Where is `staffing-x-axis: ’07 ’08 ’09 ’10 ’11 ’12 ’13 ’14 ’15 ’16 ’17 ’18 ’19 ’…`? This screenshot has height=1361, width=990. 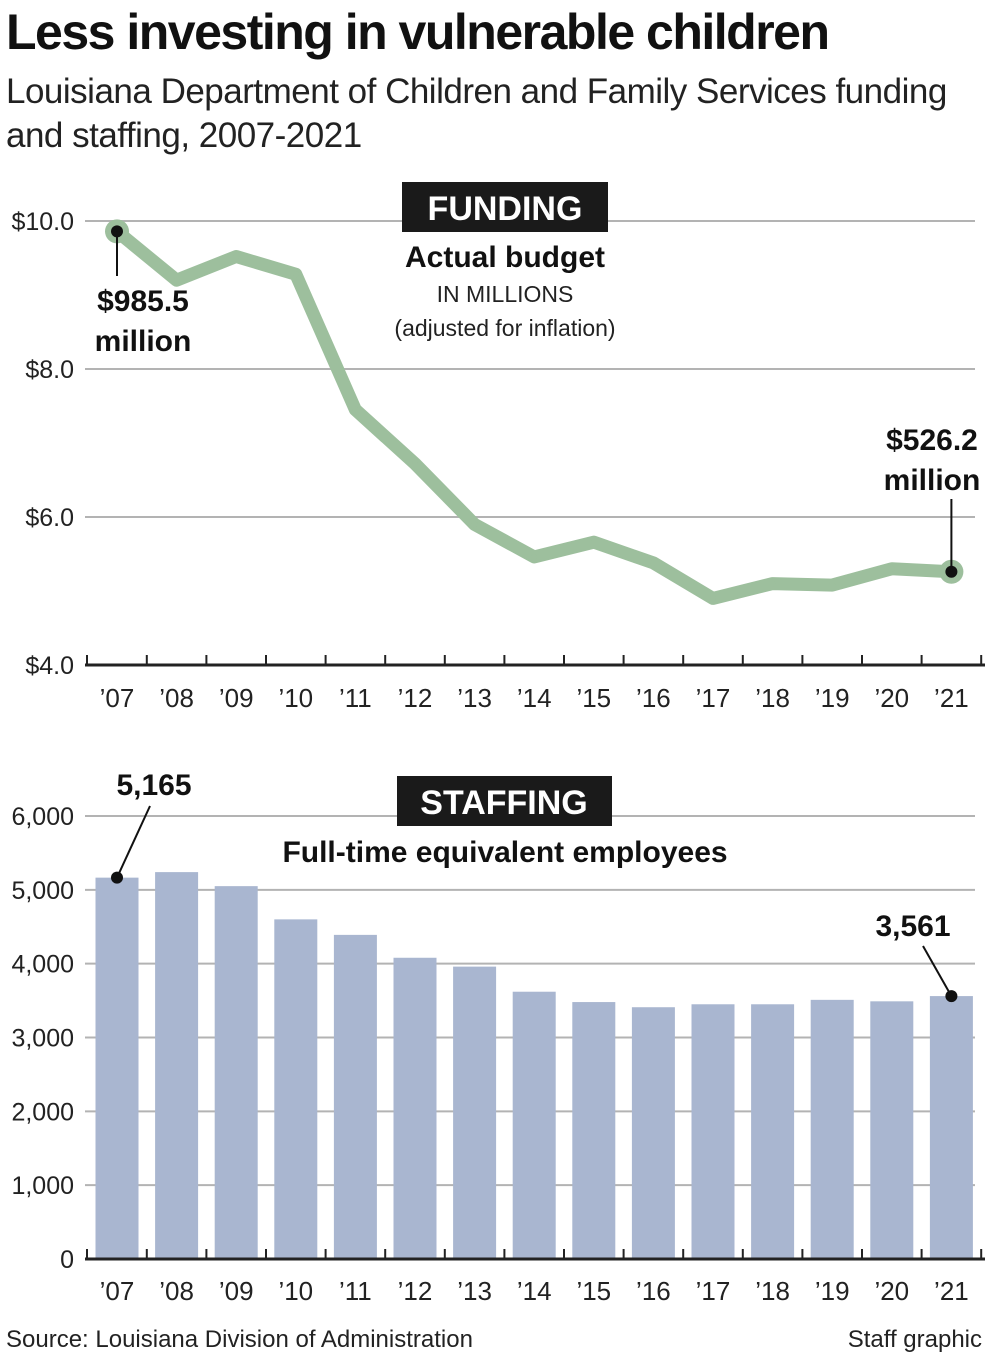
staffing-x-axis: ’07 ’08 ’09 ’10 ’11 ’12 ’13 ’14 ’15 ’16 ’17 ’18 ’19 ’… is located at coordinates (535, 1277).